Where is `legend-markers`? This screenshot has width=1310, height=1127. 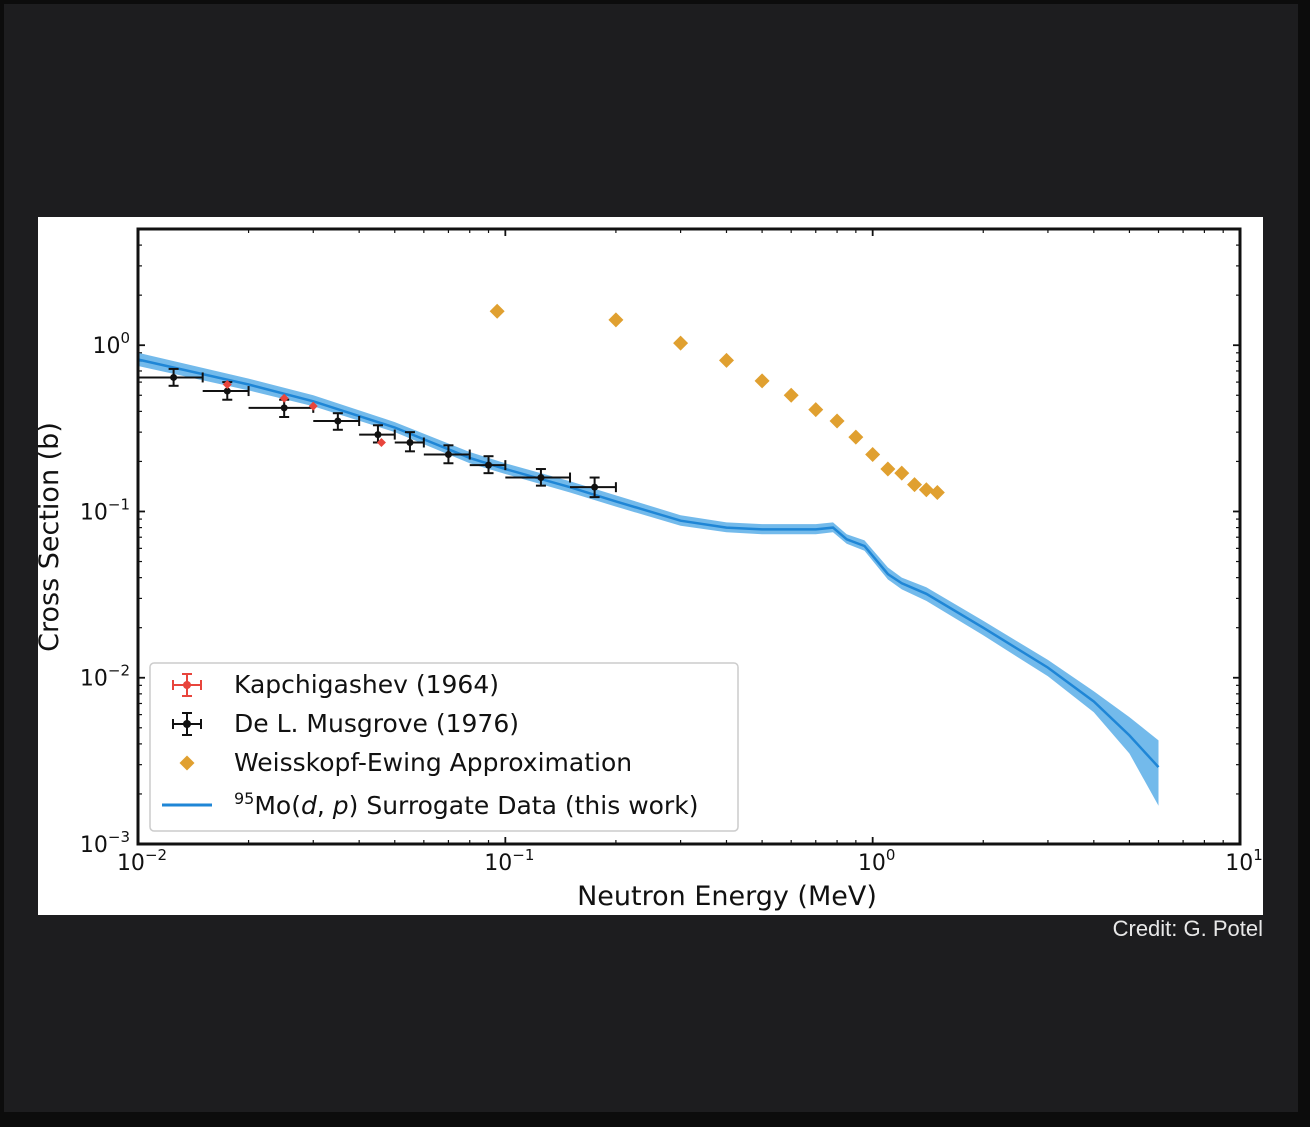
legend-markers is located at coordinates (187, 740).